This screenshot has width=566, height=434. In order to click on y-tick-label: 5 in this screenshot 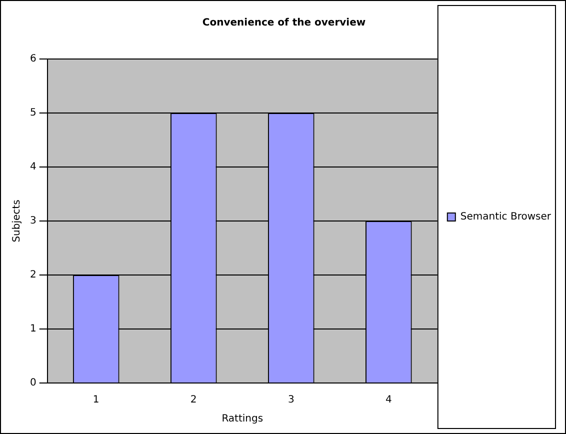, I will do `click(33, 113)`.